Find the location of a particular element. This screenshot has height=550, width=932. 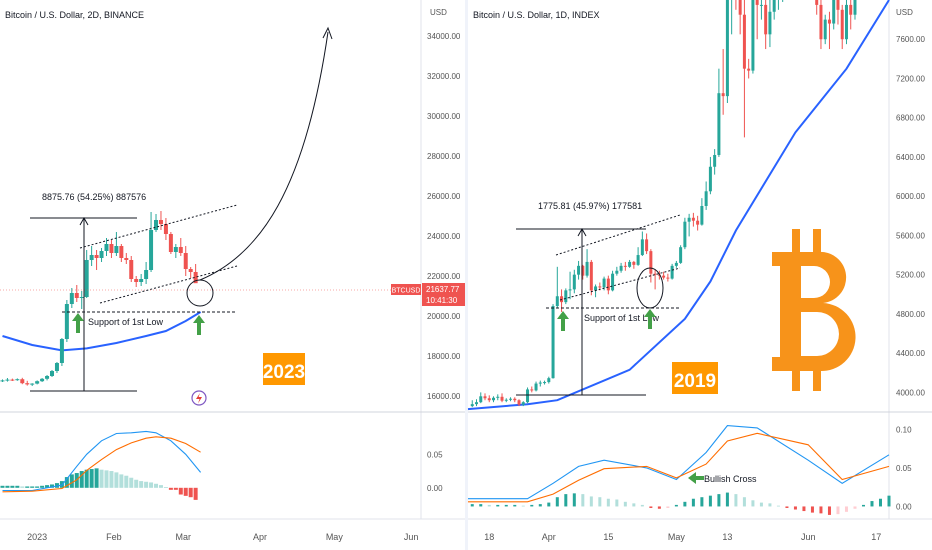

price-tick-label: 20000.00 is located at coordinates (444, 316).